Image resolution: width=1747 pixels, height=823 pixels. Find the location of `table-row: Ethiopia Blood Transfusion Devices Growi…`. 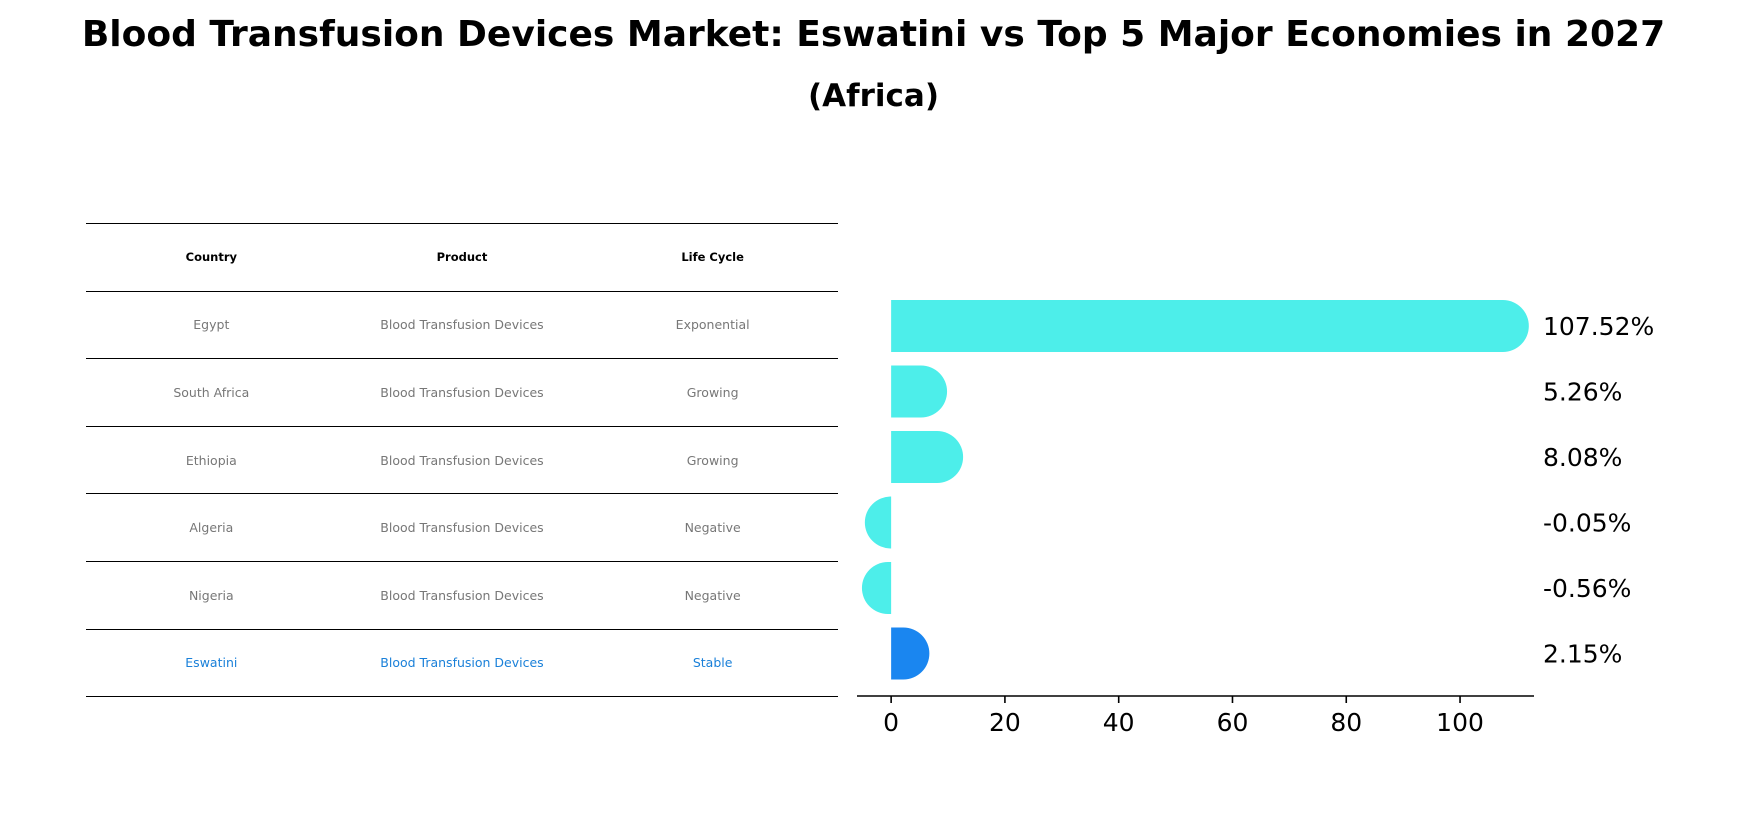

table-row: Ethiopia Blood Transfusion Devices Growi… is located at coordinates (462, 459).